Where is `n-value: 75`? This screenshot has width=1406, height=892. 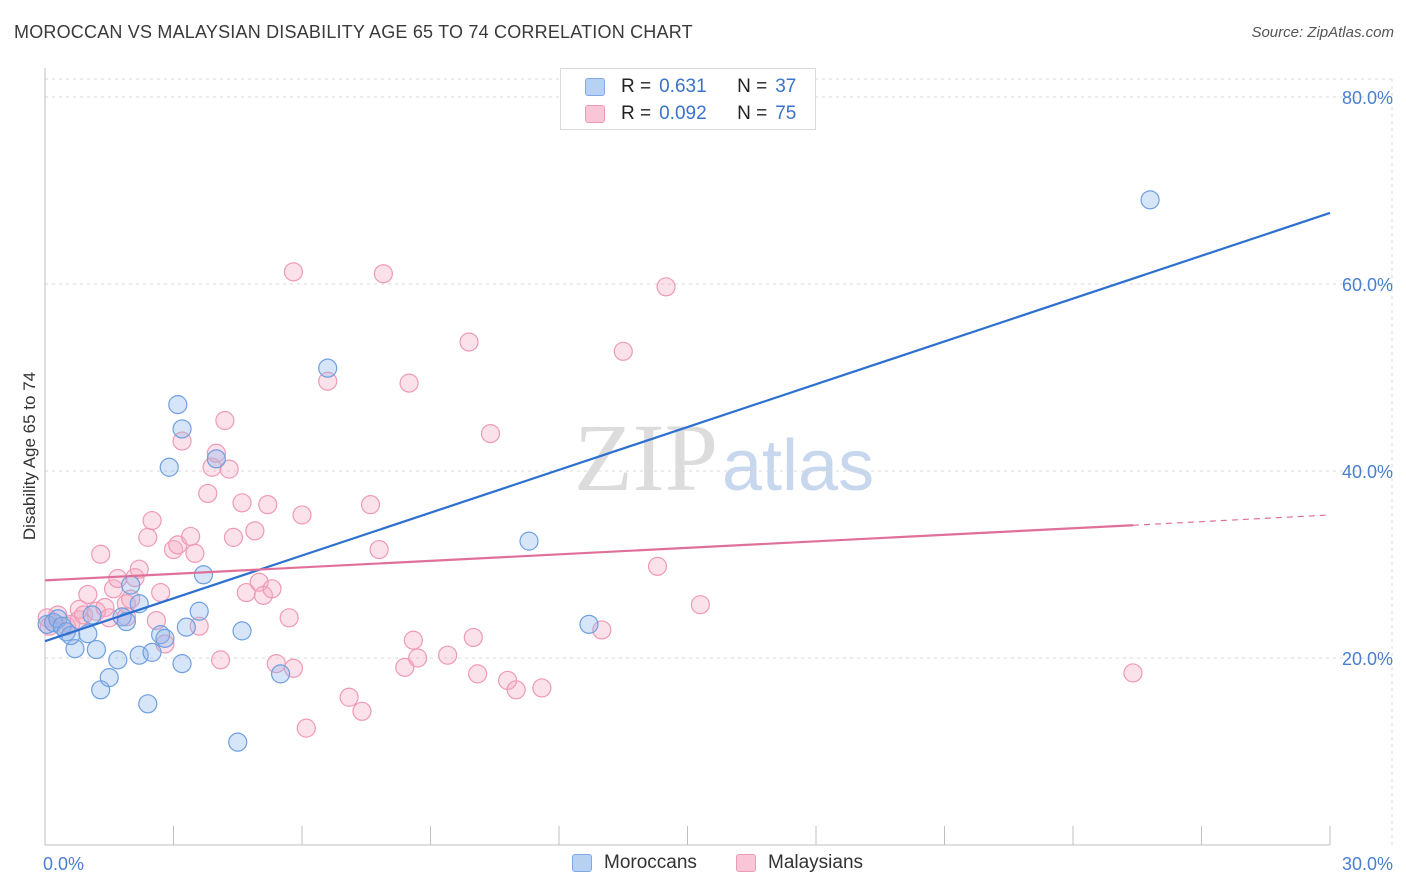 n-value: 75 is located at coordinates (786, 113).